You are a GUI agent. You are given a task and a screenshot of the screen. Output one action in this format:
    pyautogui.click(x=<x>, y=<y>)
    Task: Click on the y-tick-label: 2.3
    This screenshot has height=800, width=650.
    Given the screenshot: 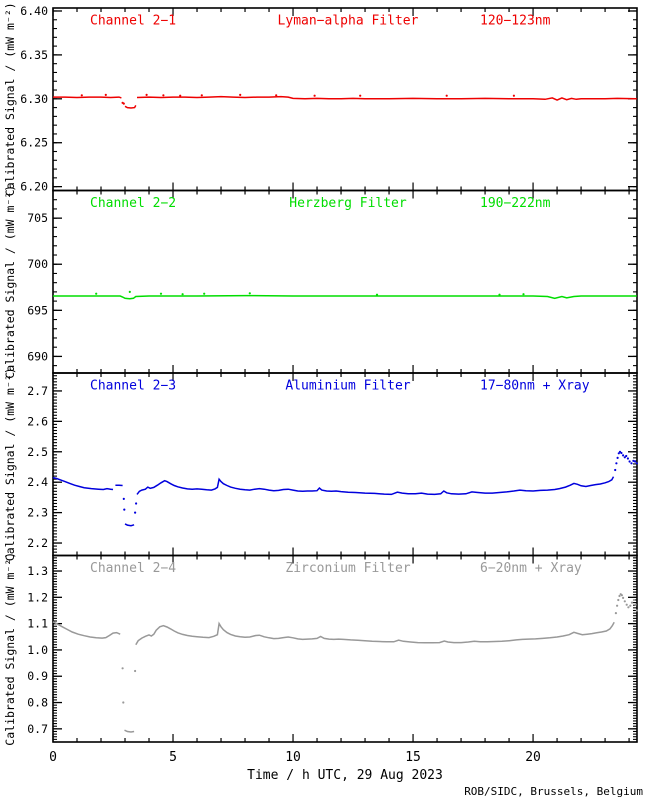 What is the action you would take?
    pyautogui.click(x=37, y=513)
    